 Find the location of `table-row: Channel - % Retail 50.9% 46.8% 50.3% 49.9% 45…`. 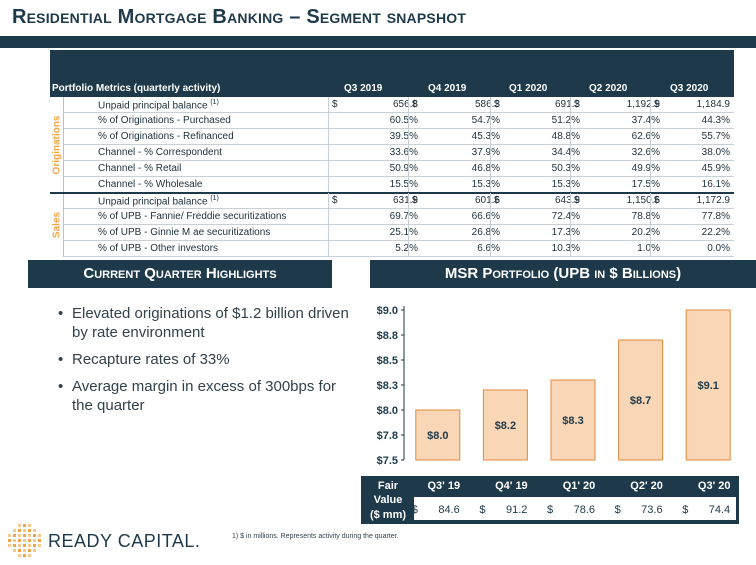

table-row: Channel - % Retail 50.9% 46.8% 50.3% 49.9% 45… is located at coordinates (399, 169).